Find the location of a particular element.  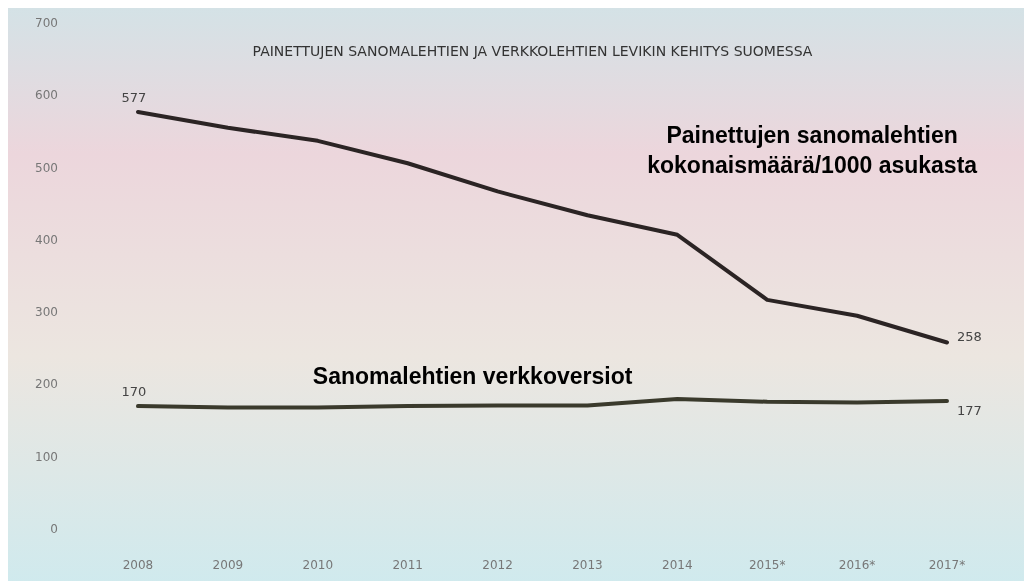

line-series is located at coordinates (542, 403).